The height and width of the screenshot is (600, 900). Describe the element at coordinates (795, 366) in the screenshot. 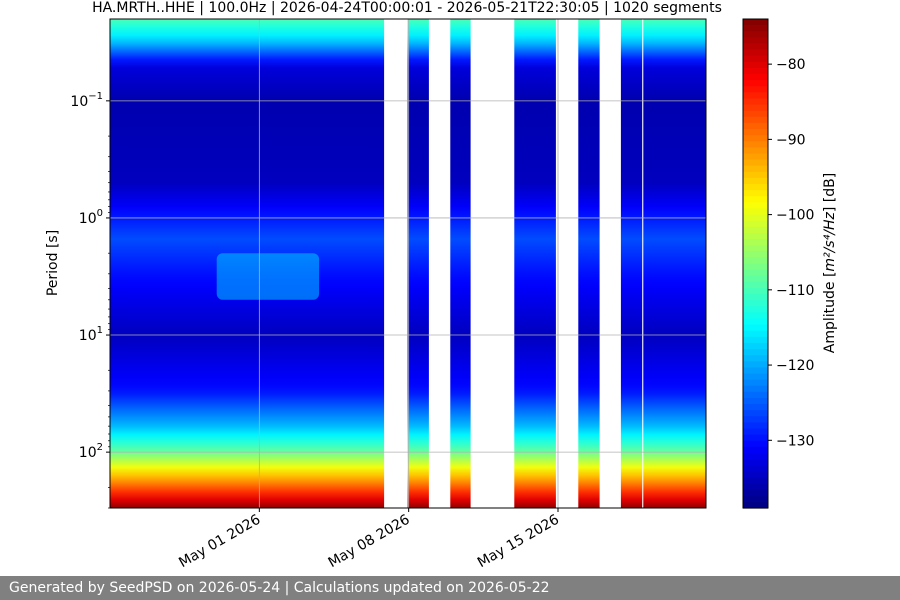

I see `colorbar-tick-label-5: −120` at that location.